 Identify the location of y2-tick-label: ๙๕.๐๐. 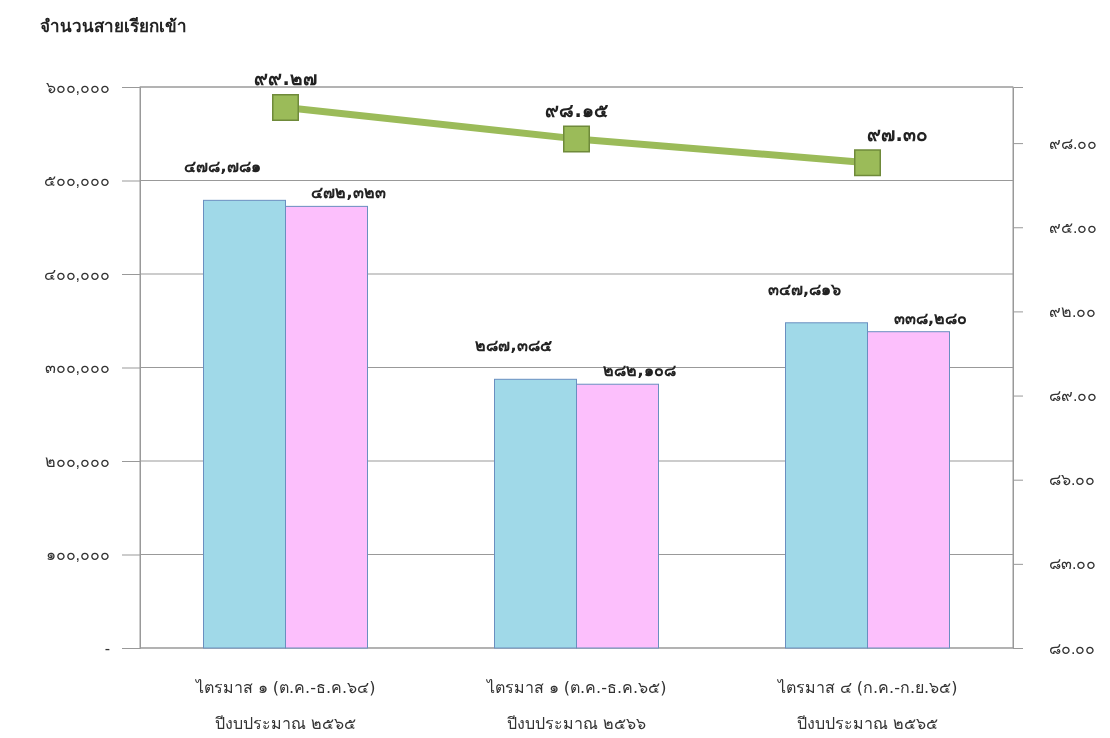
(1073, 227).